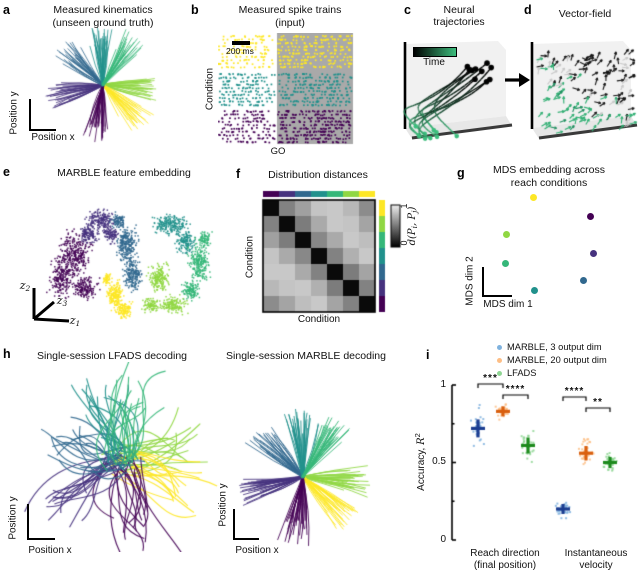 This screenshot has width=640, height=570. What do you see at coordinates (103, 10) in the screenshot?
I see `panel-a-title-line1: Measured kinematics` at bounding box center [103, 10].